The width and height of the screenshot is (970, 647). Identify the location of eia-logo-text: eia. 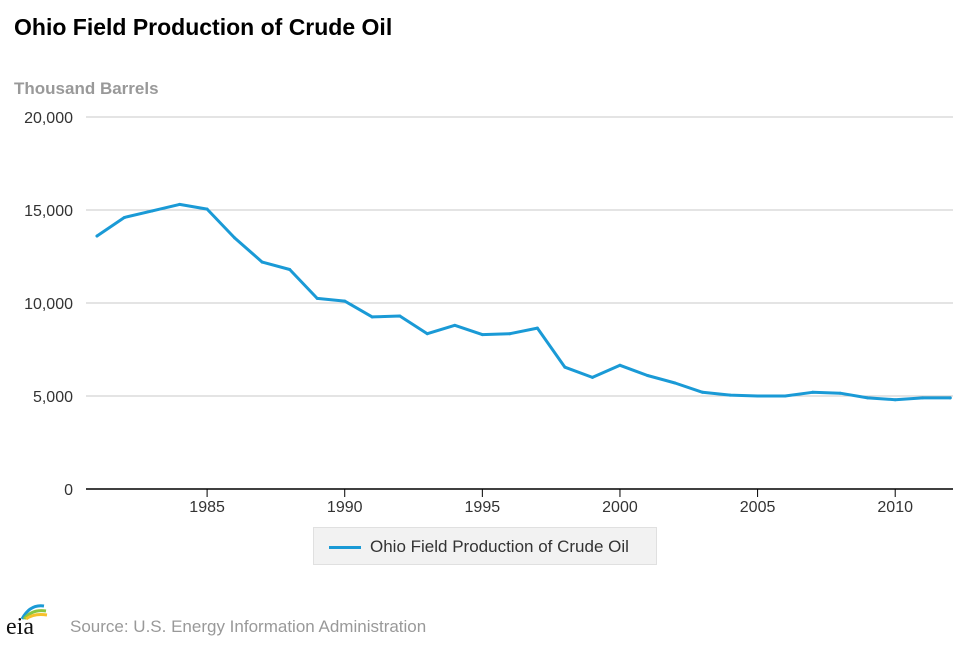
(20, 627).